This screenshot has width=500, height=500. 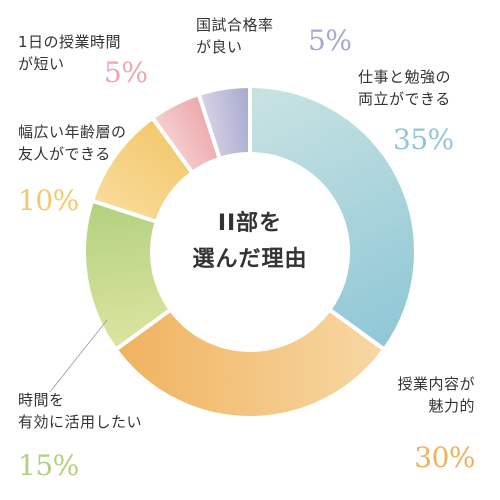 What do you see at coordinates (224, 122) in the screenshot?
I see `donut-slice-exam-pass` at bounding box center [224, 122].